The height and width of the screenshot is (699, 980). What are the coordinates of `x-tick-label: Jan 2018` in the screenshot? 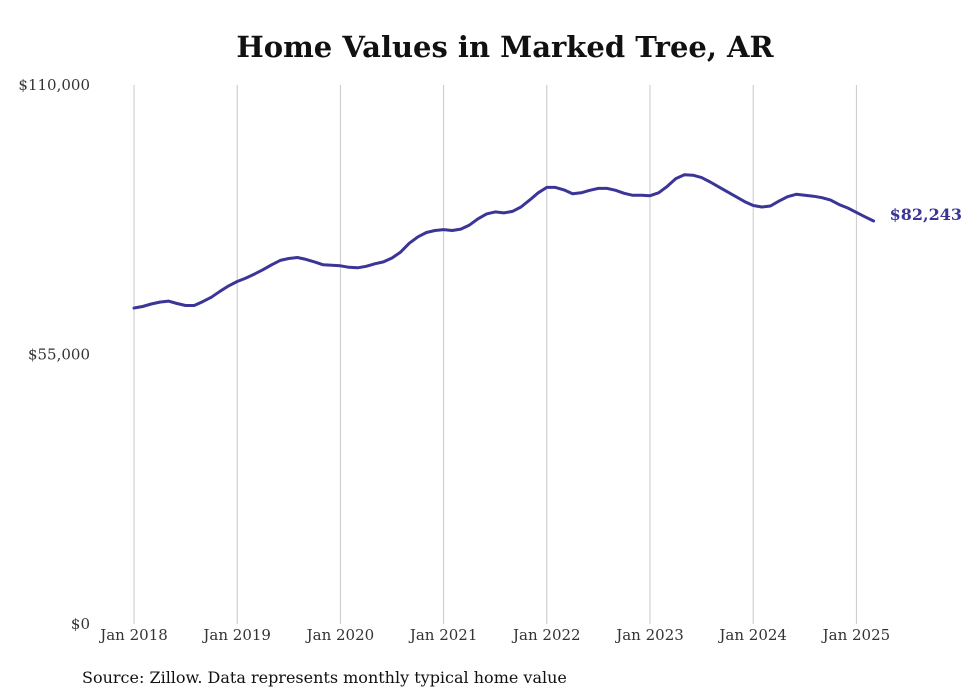 It's located at (133, 635).